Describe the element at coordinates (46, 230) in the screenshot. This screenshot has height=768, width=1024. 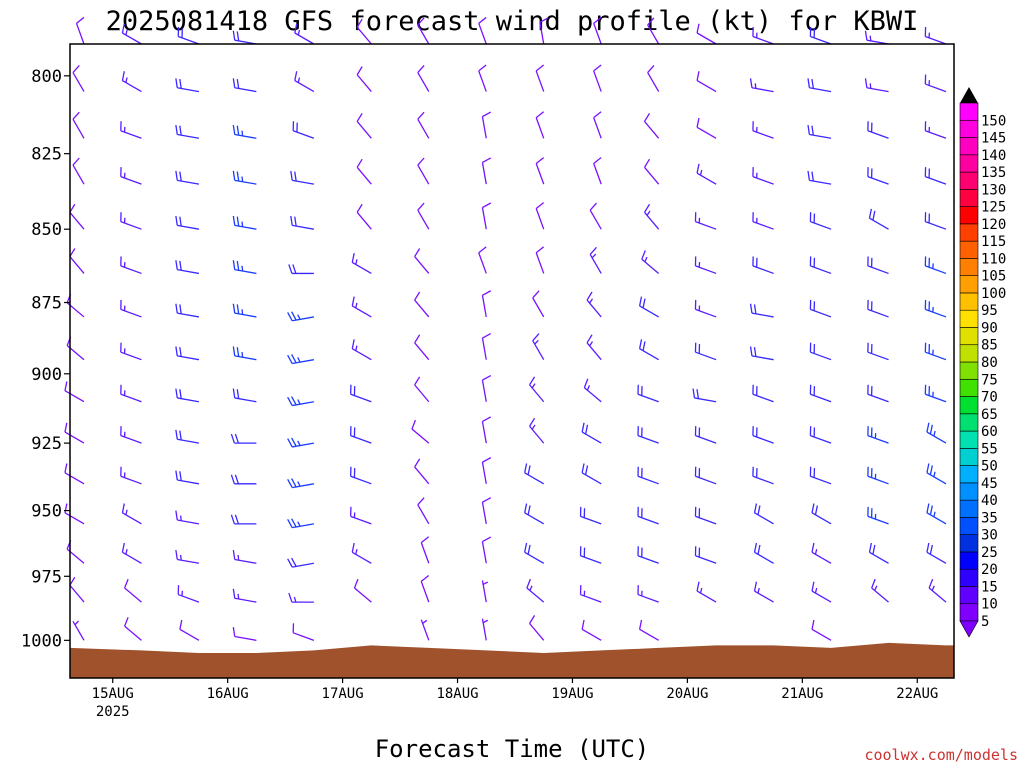
I see `y-tick-label: 850` at that location.